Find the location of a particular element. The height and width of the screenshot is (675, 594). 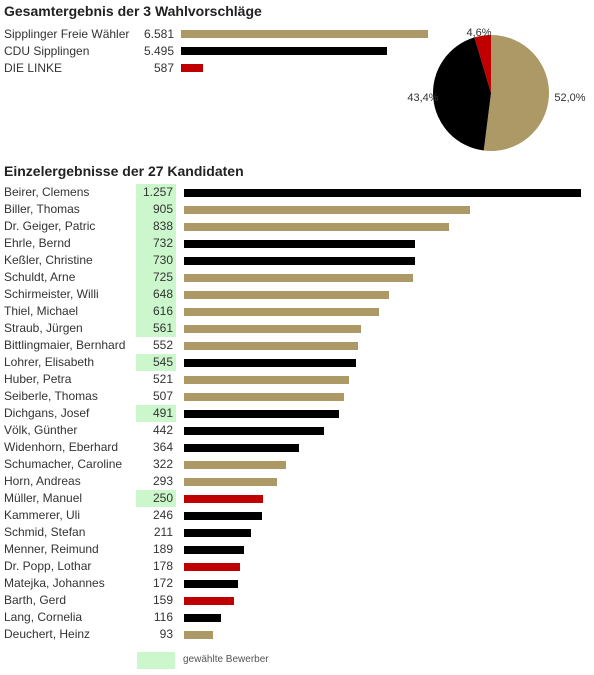

candidate-votes: 442 is located at coordinates (162, 430).